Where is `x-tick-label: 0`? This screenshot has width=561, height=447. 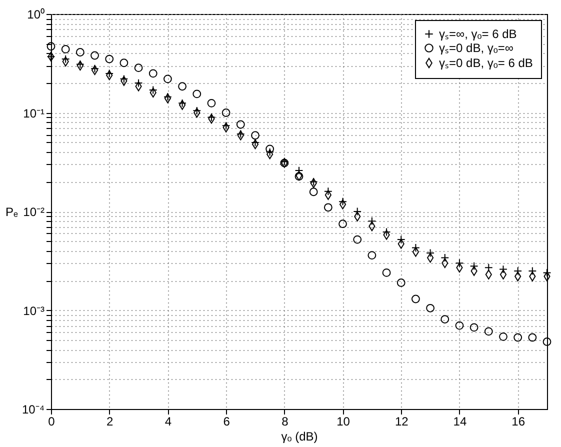
x-tick-label: 0 is located at coordinates (52, 421).